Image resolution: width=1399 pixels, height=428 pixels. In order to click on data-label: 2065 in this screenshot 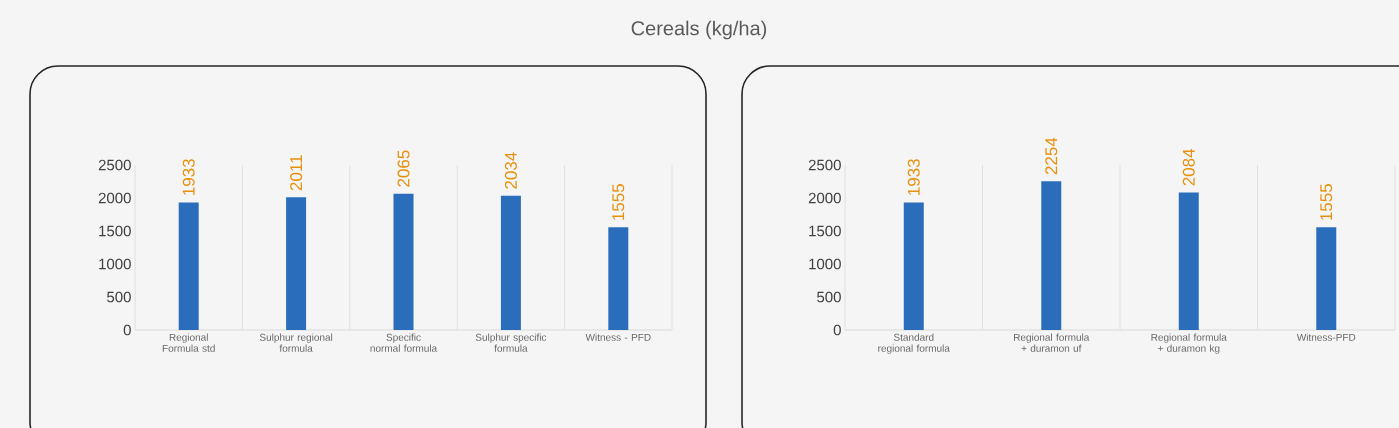, I will do `click(403, 168)`.